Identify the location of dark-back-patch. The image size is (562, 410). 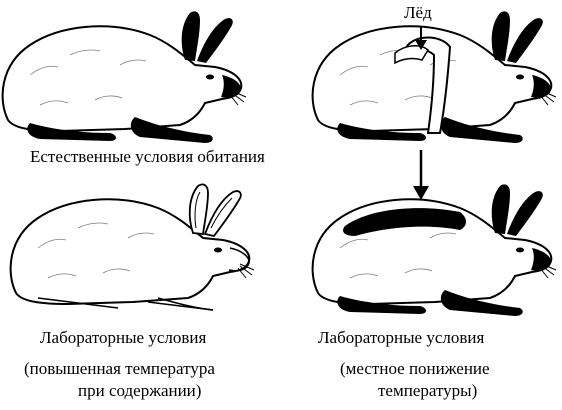
(404, 222).